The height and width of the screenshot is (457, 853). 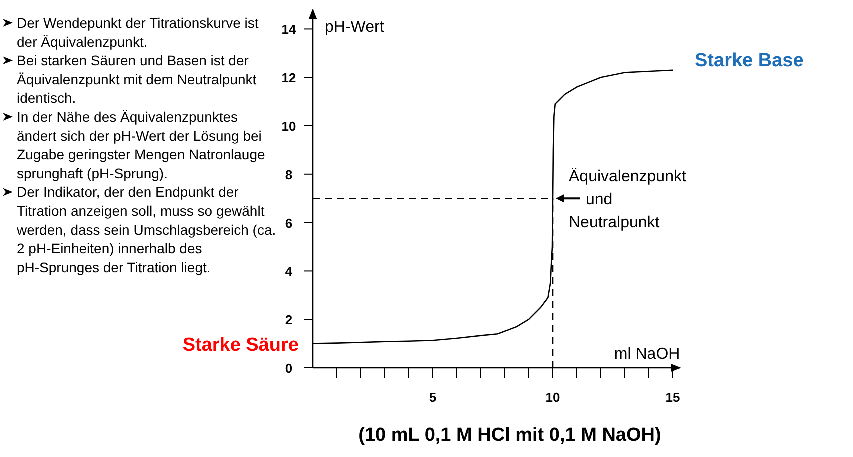 I want to click on text: (10 mL 0,1 M HCl mit 0,1 M NaOH), so click(x=510, y=435).